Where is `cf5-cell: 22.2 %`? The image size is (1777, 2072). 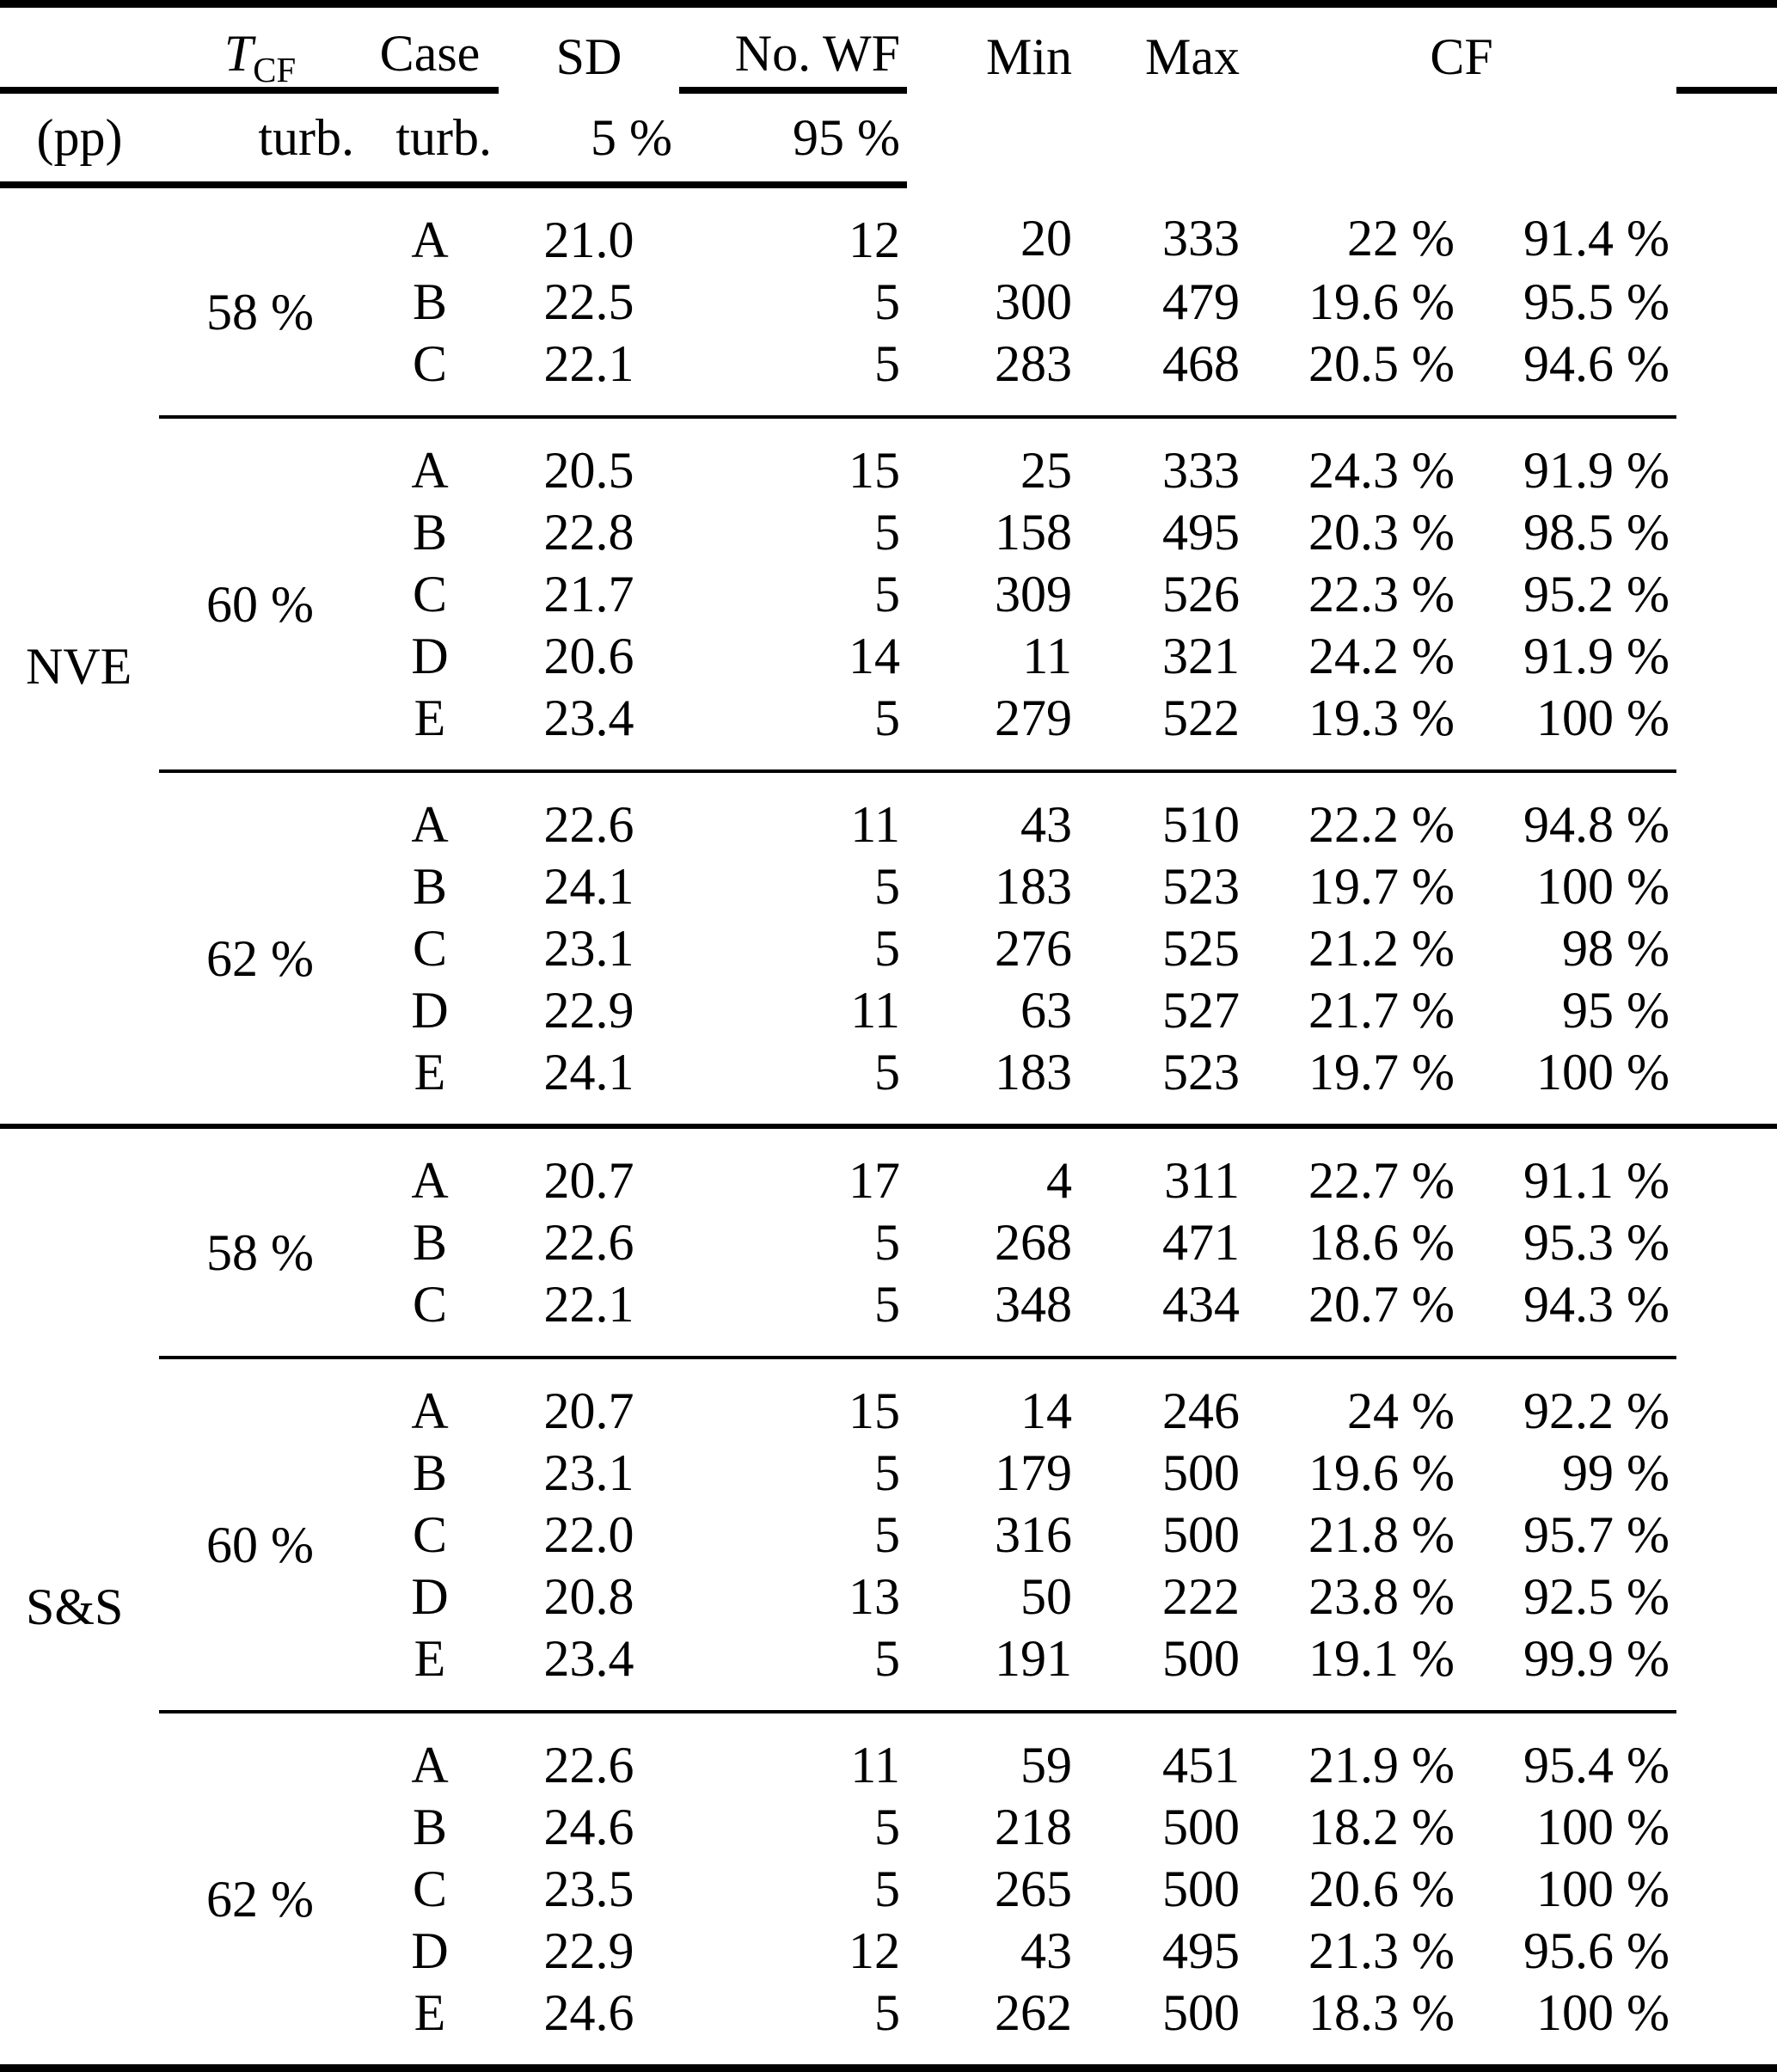
cf5-cell: 22.2 % is located at coordinates (1354, 812).